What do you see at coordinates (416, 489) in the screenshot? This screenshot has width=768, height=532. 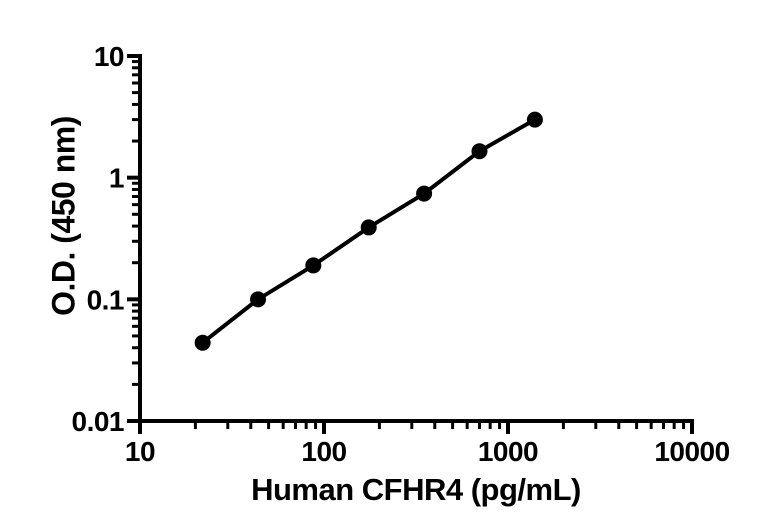 I see `x-axis-title: Human CFHR4 (pg/mL)` at bounding box center [416, 489].